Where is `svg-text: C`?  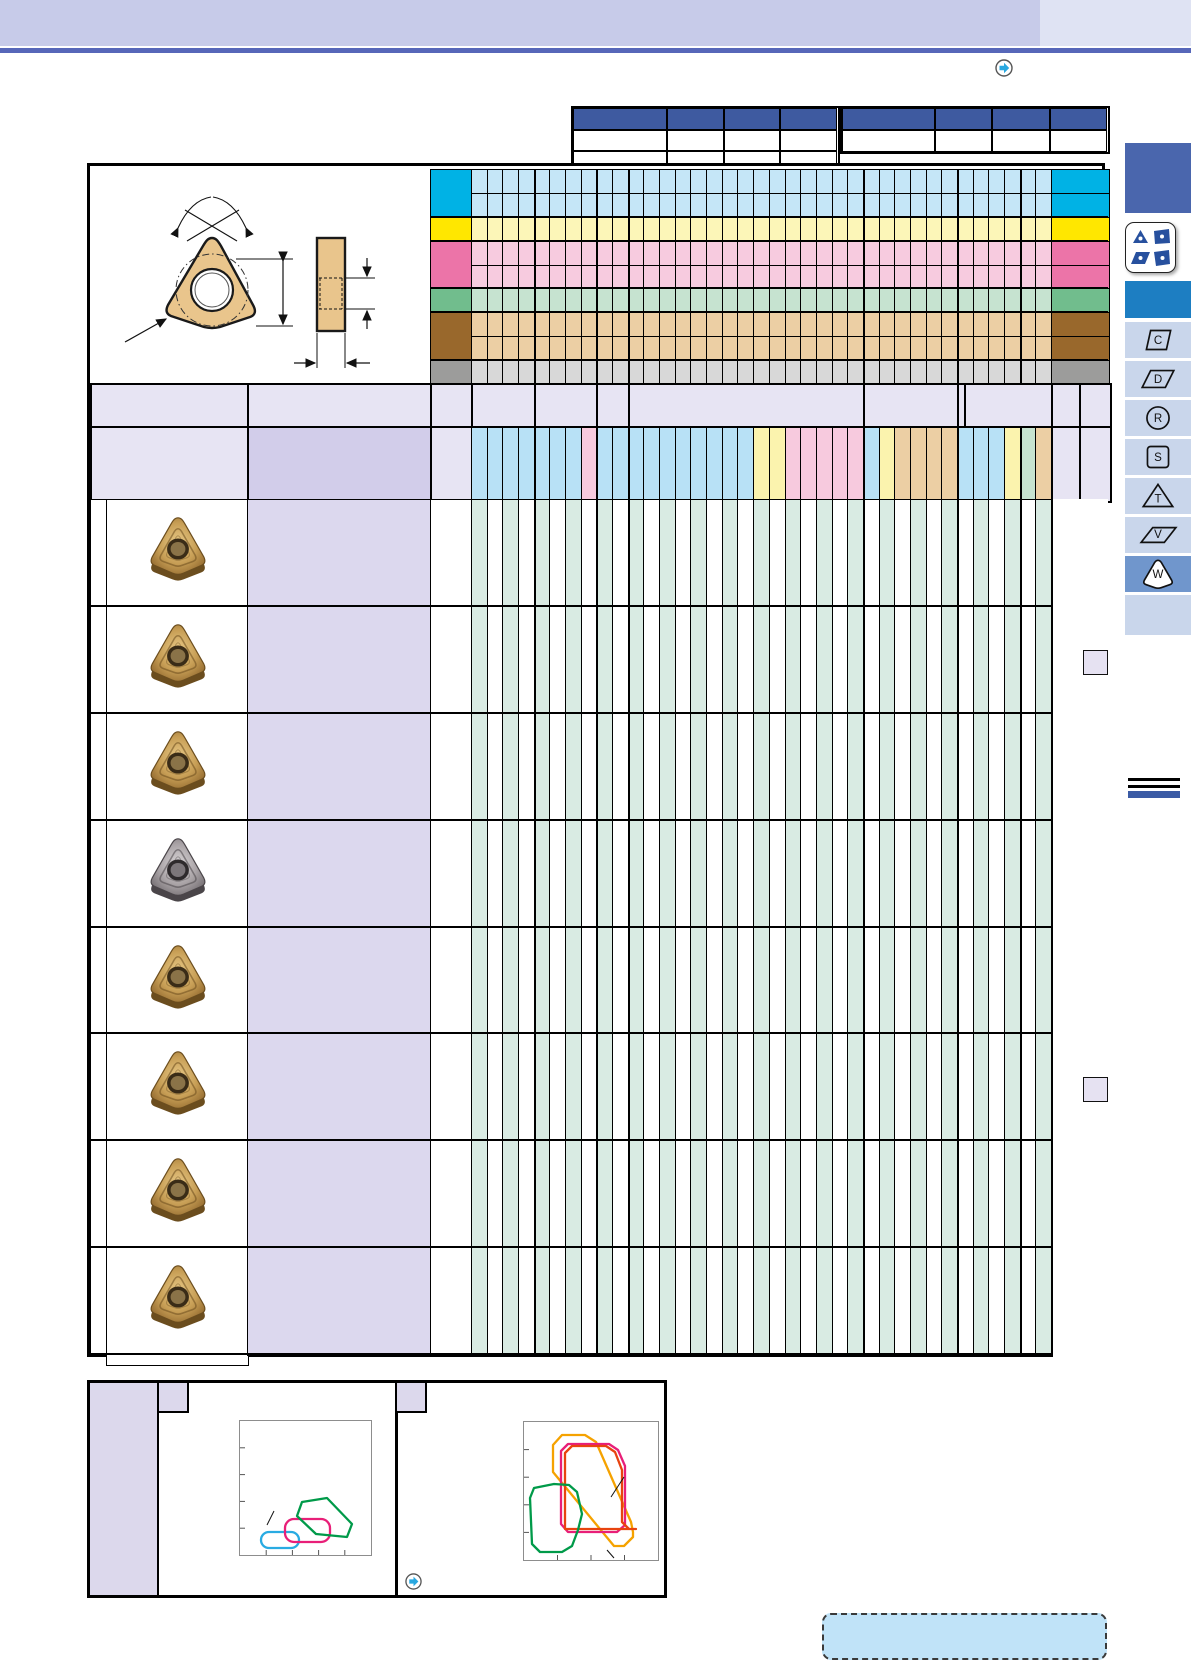
svg-text: C is located at coordinates (1158, 341).